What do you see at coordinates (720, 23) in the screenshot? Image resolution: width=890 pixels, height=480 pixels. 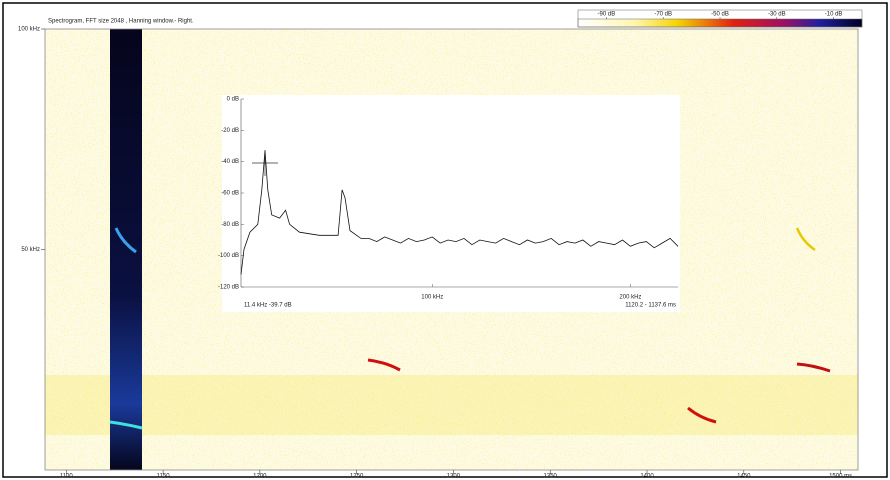 I see `colorbar` at bounding box center [720, 23].